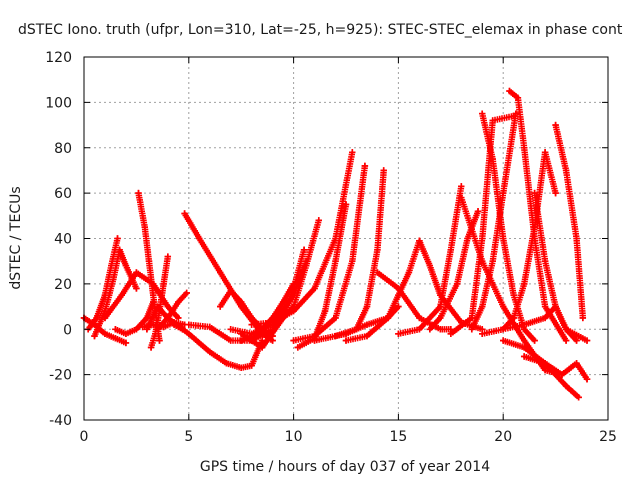 The image size is (640, 480). What do you see at coordinates (608, 437) in the screenshot?
I see `x-tick-label: 25` at bounding box center [608, 437].